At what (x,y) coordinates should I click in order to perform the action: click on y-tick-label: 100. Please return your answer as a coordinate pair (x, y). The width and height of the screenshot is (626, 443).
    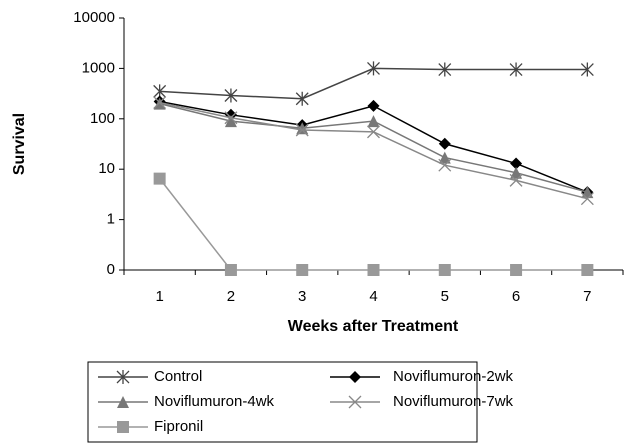
    Looking at the image, I should click on (102, 118).